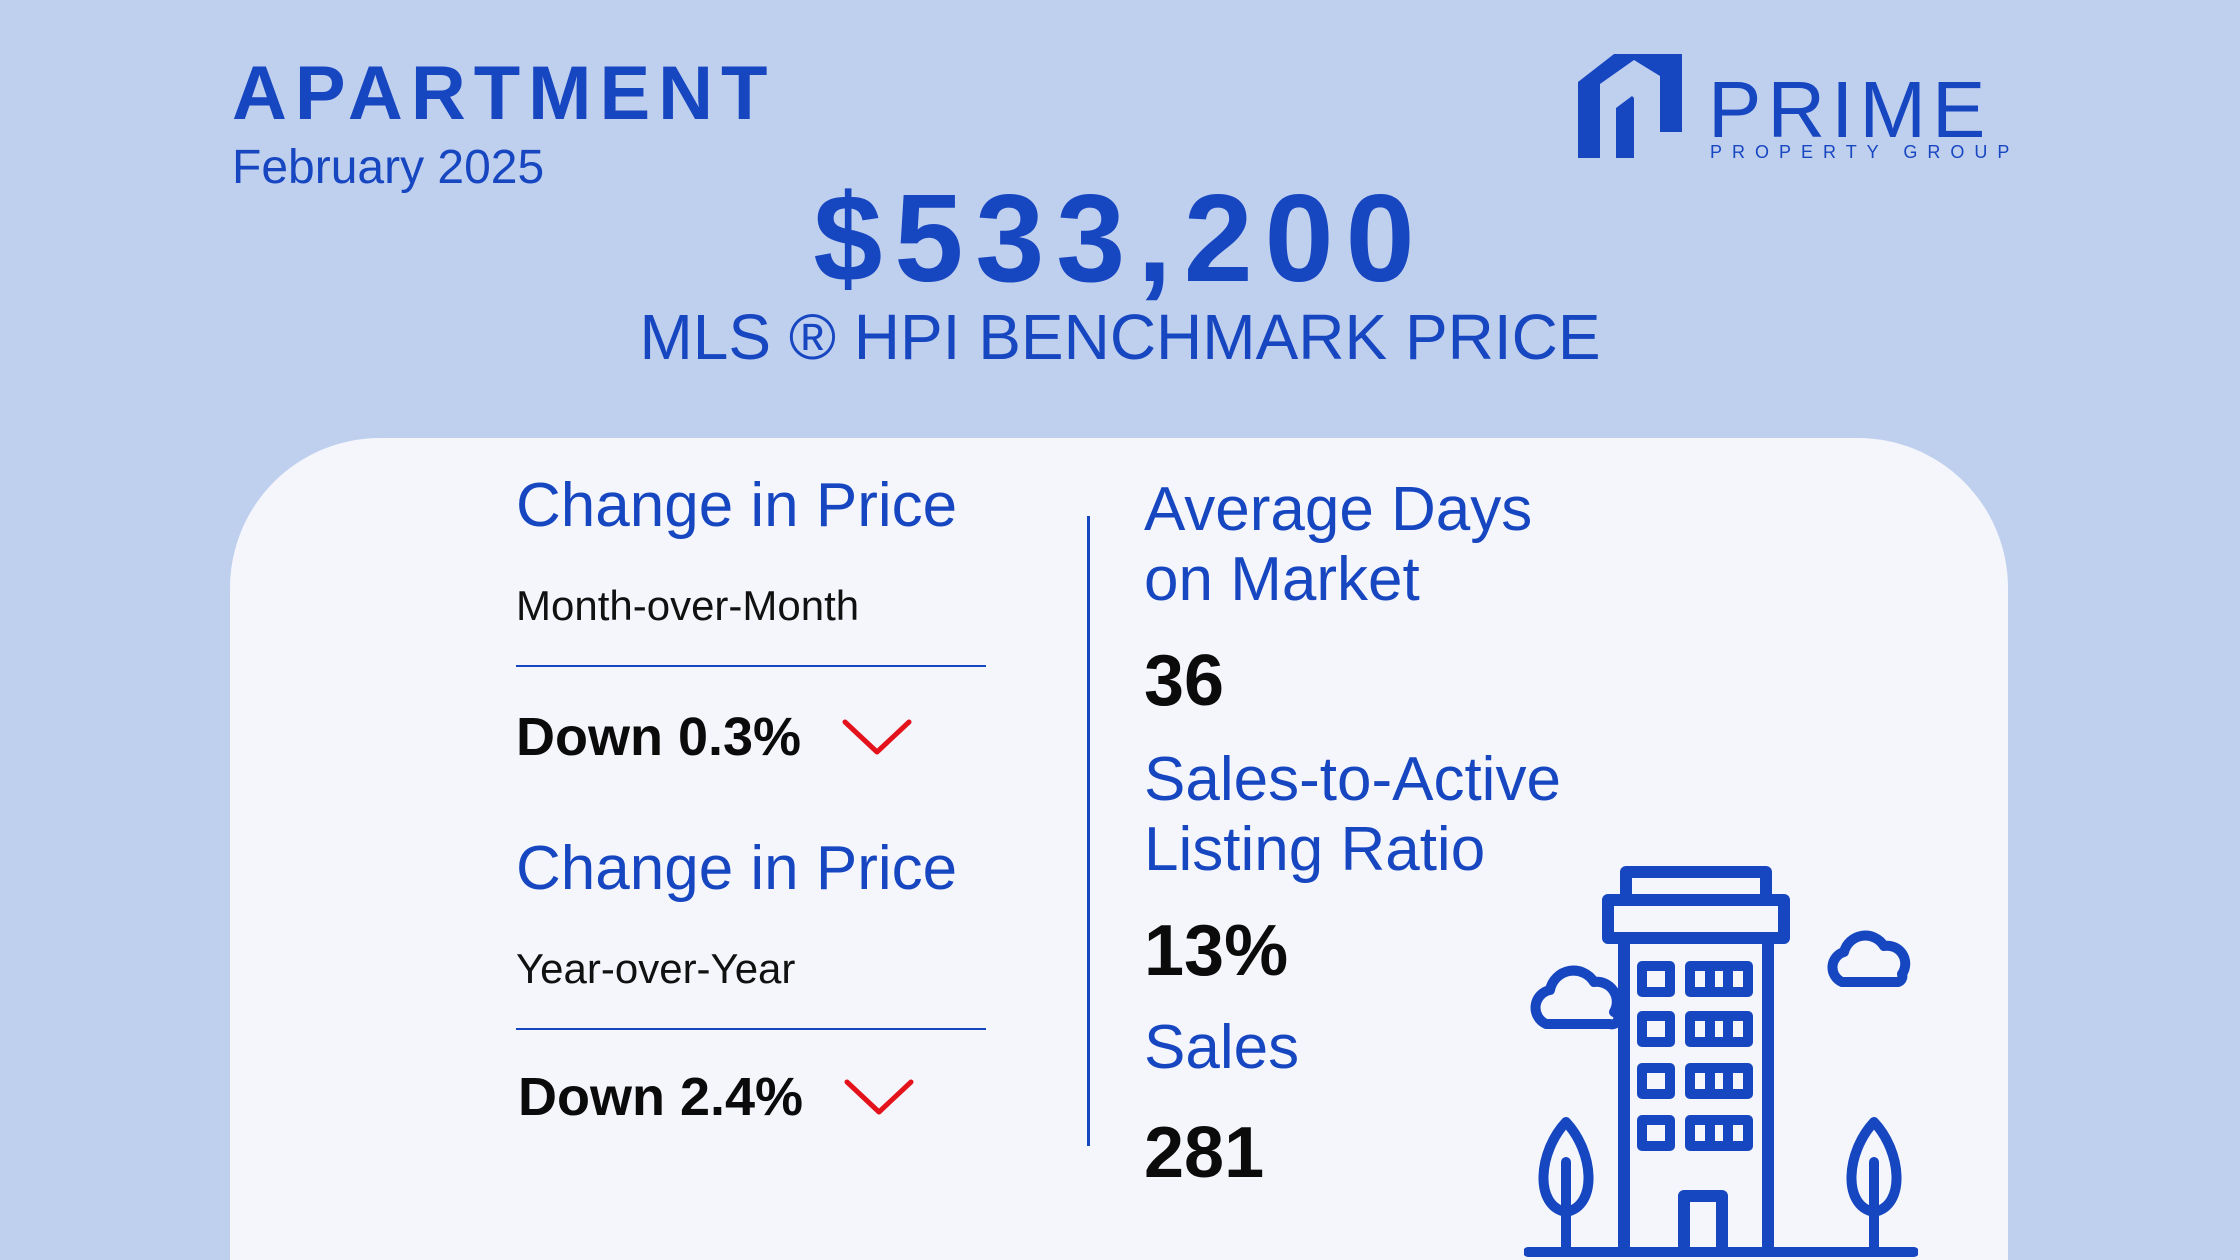 The image size is (2240, 1260). Describe the element at coordinates (659, 737) in the screenshot. I see `mom-change-value: Down 0.3%` at that location.